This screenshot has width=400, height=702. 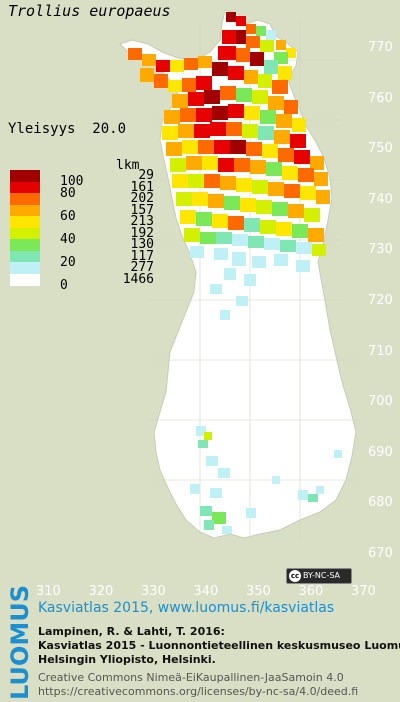 I want to click on luomus-logo: LUOMUS, so click(x=20, y=642).